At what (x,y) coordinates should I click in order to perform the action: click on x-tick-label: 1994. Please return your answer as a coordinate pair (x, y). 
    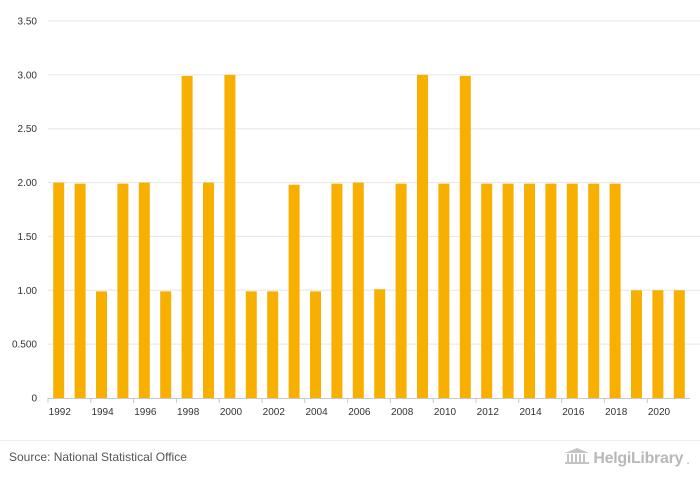
    Looking at the image, I should click on (102, 412).